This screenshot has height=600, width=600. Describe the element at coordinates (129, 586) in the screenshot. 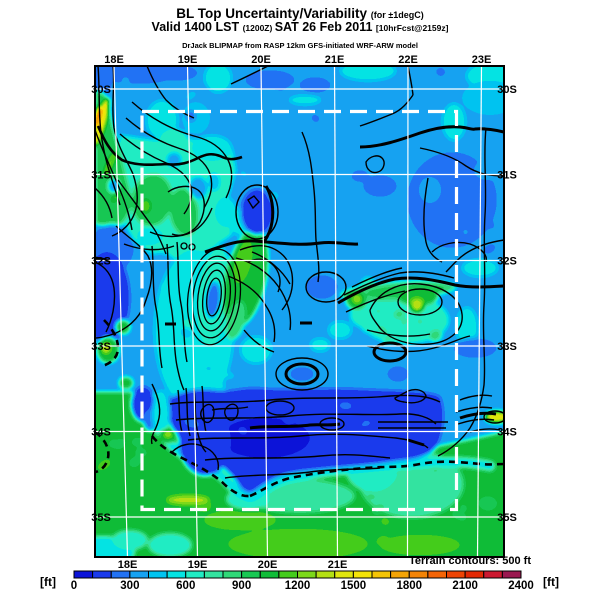

I see `svg-text: 300` at that location.